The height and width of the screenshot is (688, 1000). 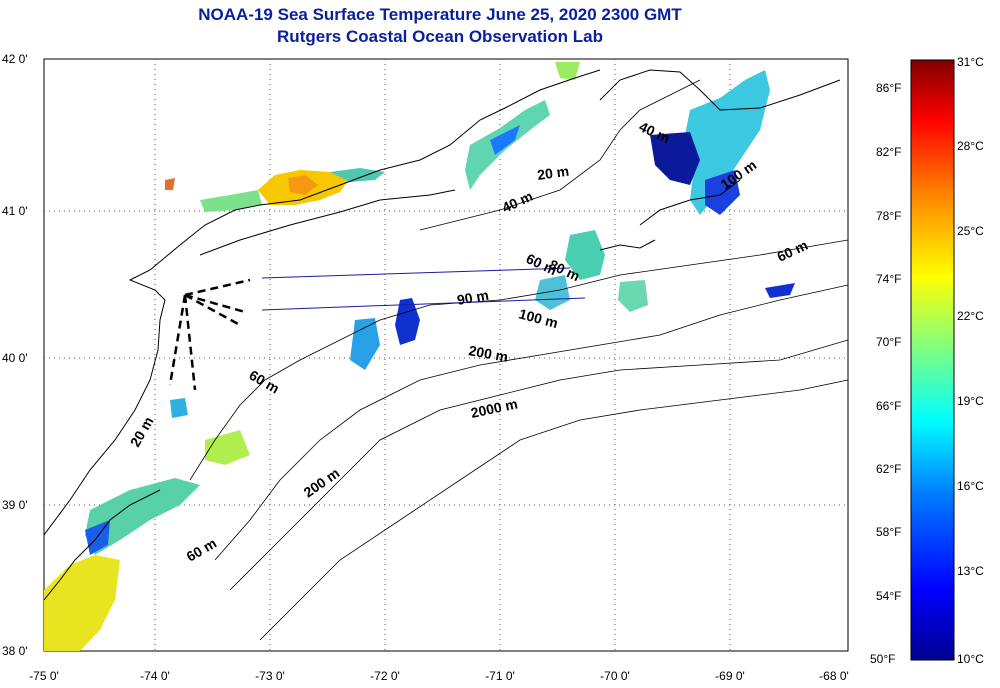 What do you see at coordinates (970, 360) in the screenshot?
I see `colorbar-c-labels: 31°C 28°C 25°C 22°C 19°C 16°C 13°C 10°C` at bounding box center [970, 360].